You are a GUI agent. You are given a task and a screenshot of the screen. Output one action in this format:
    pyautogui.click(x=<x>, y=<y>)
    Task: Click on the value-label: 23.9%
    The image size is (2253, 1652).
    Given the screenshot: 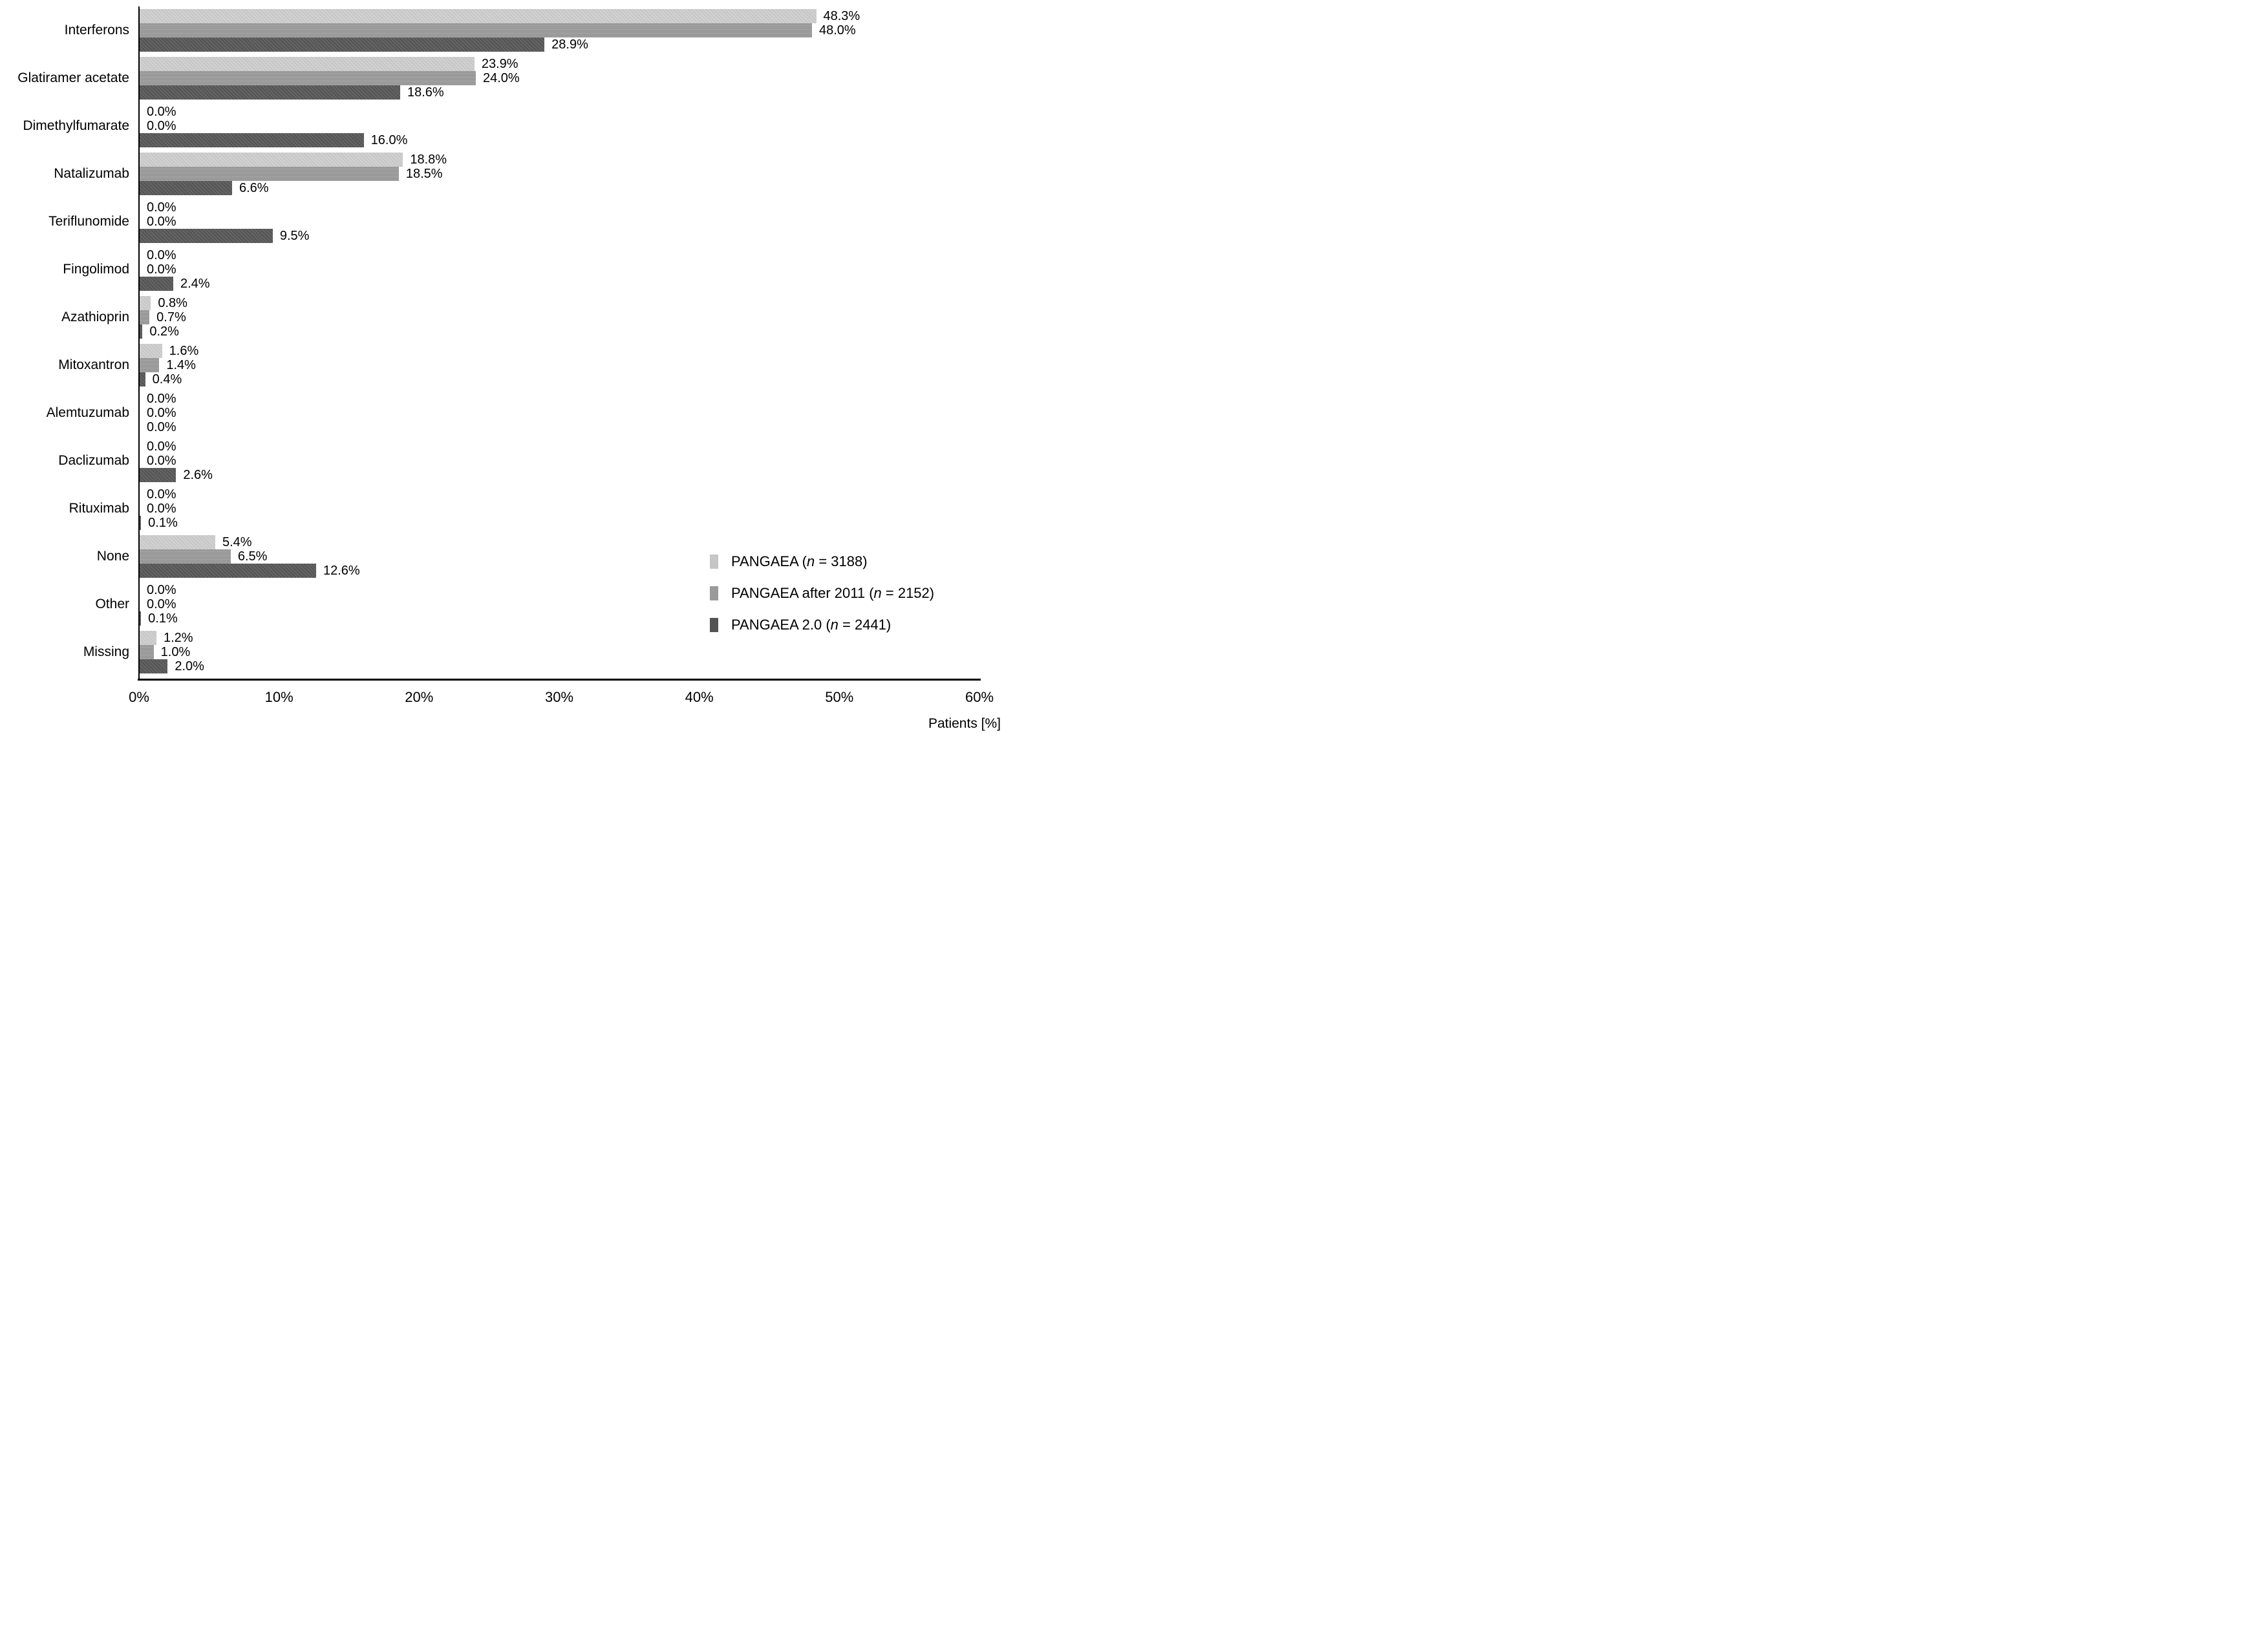 What is the action you would take?
    pyautogui.click(x=499, y=64)
    